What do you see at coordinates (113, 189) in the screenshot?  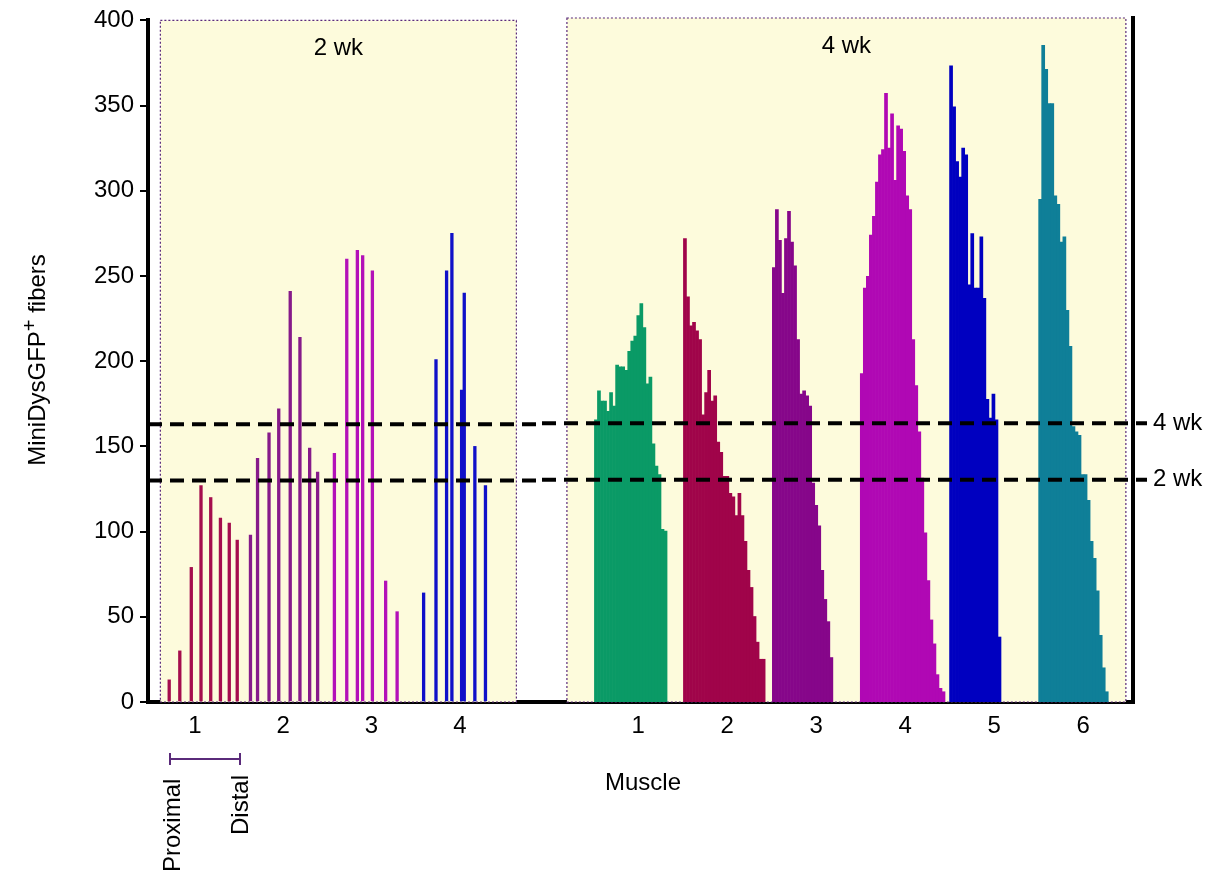 I see `y-tick-label: 300` at bounding box center [113, 189].